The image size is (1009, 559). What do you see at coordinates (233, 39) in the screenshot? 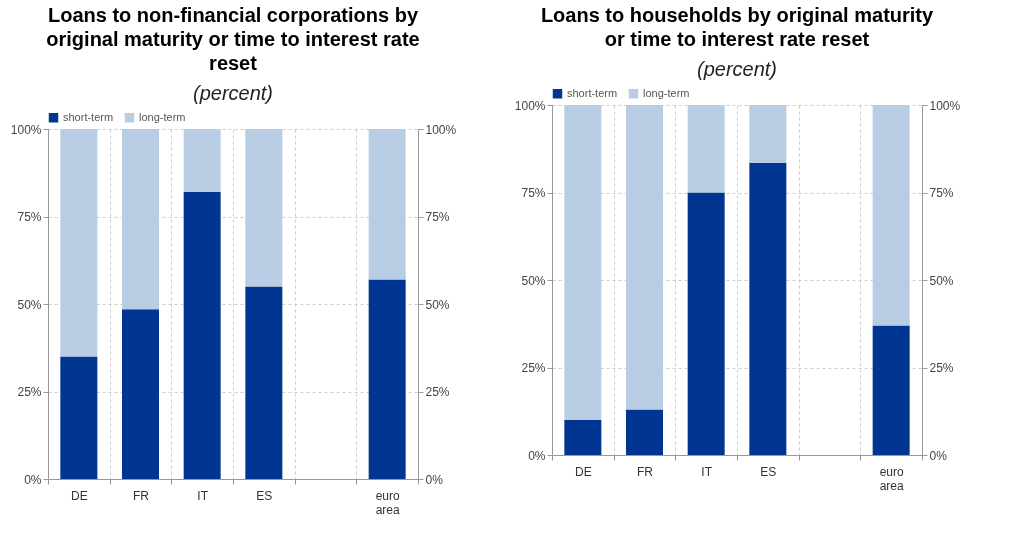
I see `chart-title: Loans to non-financial corporations by original maturity or time to interest rate reset` at bounding box center [233, 39].